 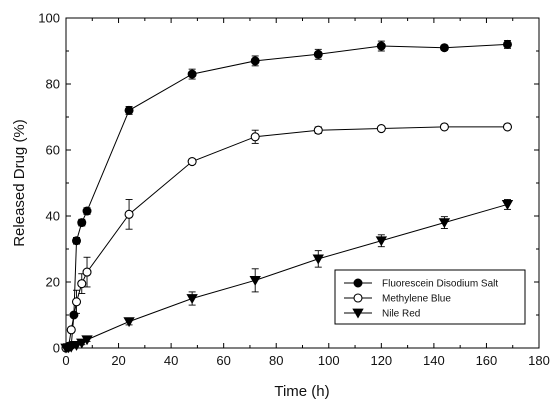 What do you see at coordinates (56, 348) in the screenshot?
I see `y-tick-label: 0` at bounding box center [56, 348].